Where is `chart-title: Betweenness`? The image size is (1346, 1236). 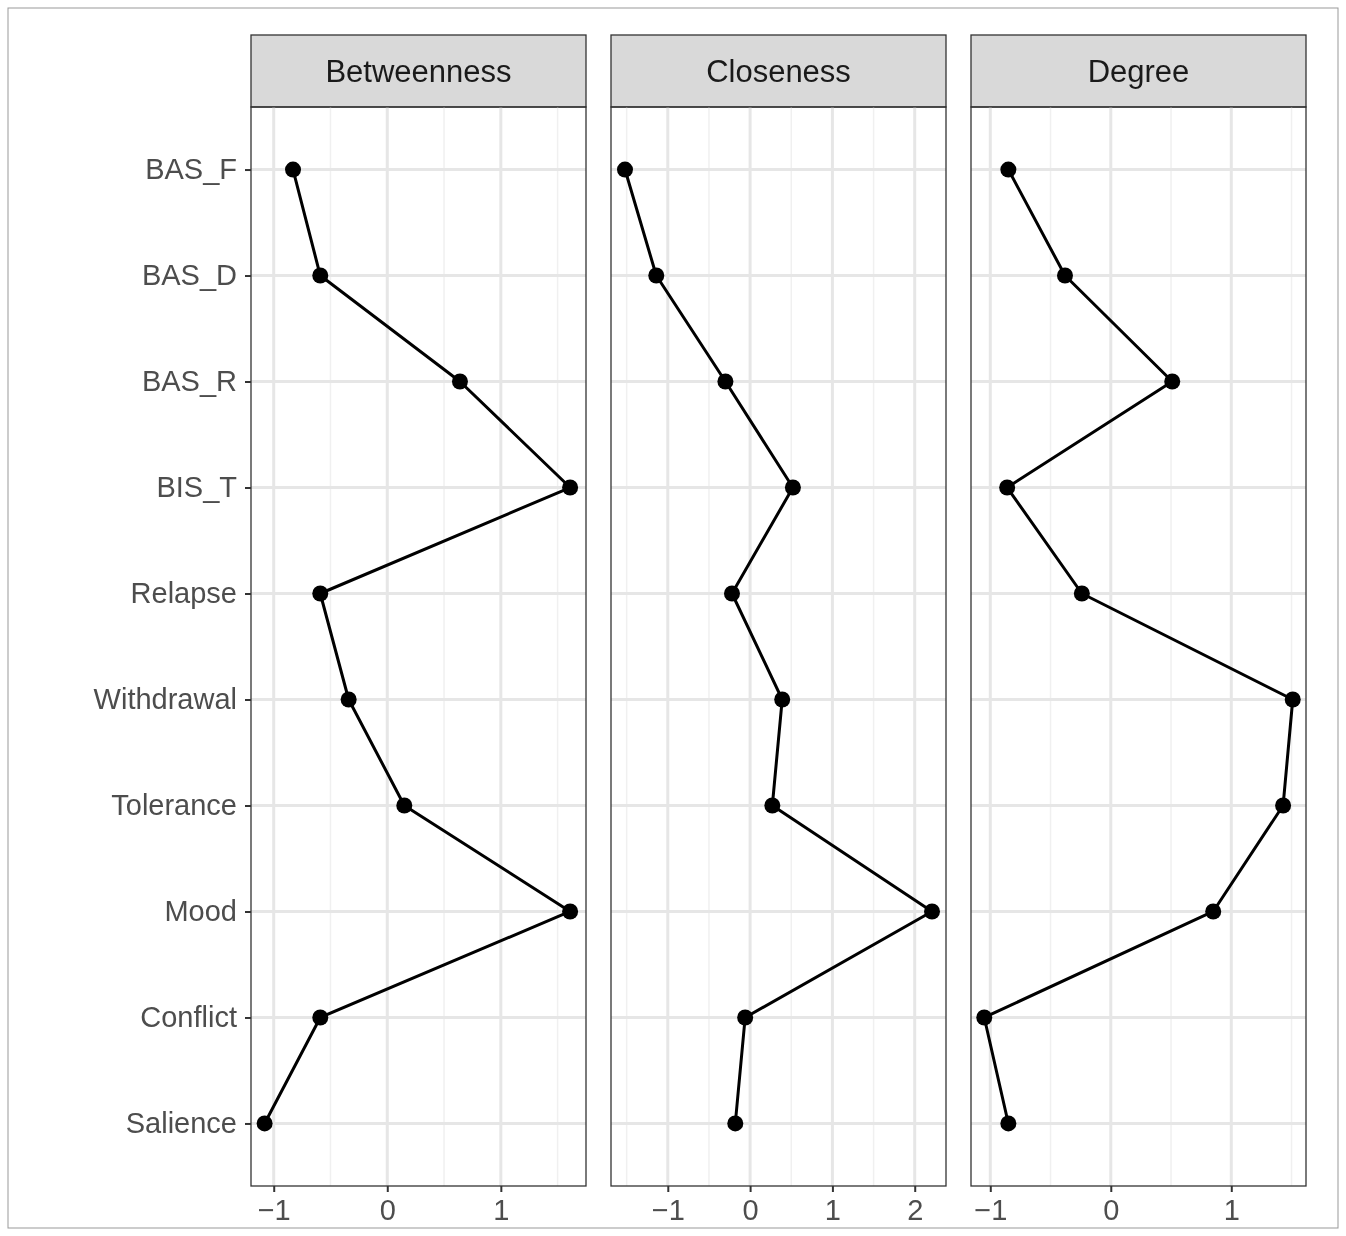
chart-title: Betweenness is located at coordinates (418, 71).